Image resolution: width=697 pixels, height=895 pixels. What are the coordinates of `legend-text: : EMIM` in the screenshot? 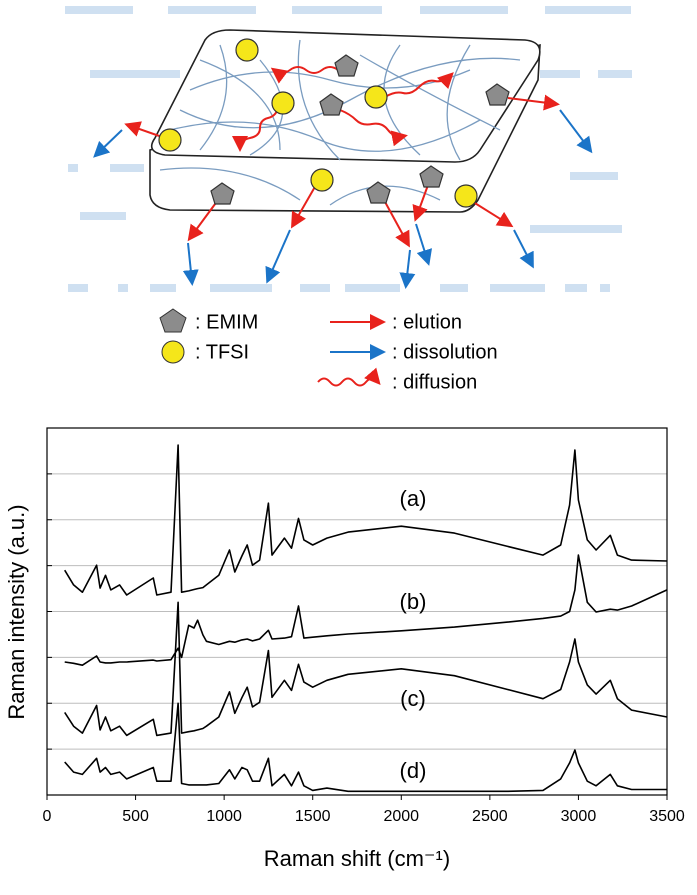 It's located at (226, 322).